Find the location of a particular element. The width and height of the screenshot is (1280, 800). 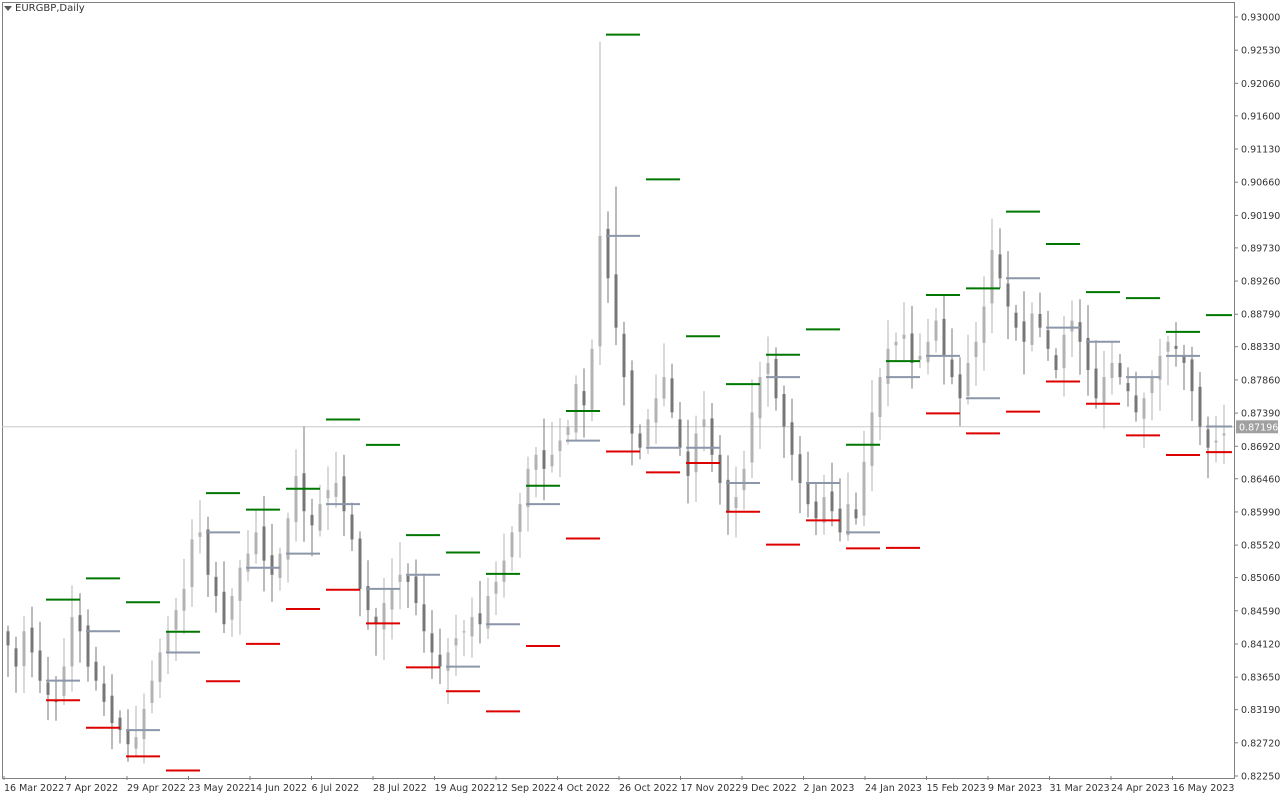

y-tick-label: 0.87860 is located at coordinates (1260, 380).